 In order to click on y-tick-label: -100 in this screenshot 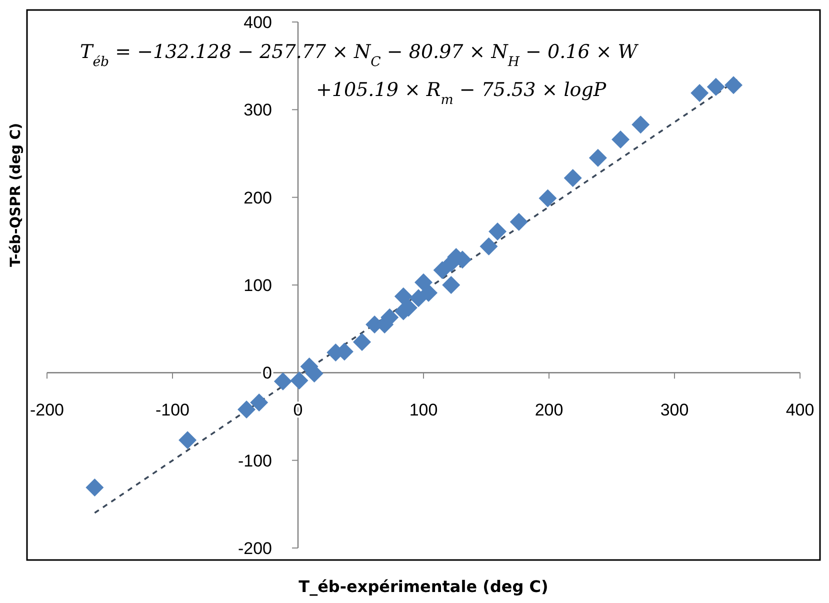, I will do `click(255, 460)`.